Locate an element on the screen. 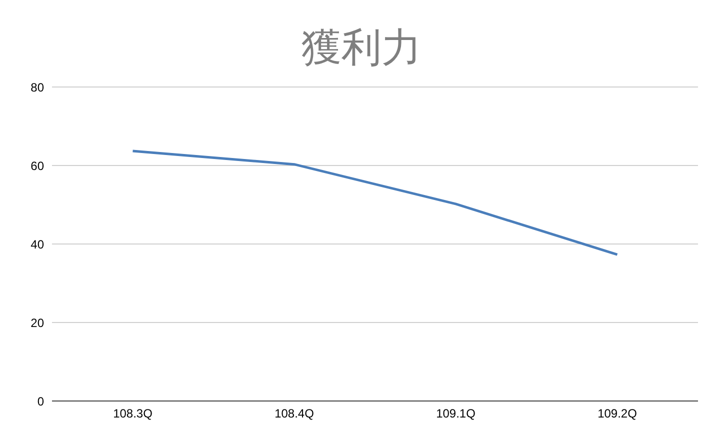 Image resolution: width=723 pixels, height=445 pixels. y-tick-label: 20 is located at coordinates (37, 323).